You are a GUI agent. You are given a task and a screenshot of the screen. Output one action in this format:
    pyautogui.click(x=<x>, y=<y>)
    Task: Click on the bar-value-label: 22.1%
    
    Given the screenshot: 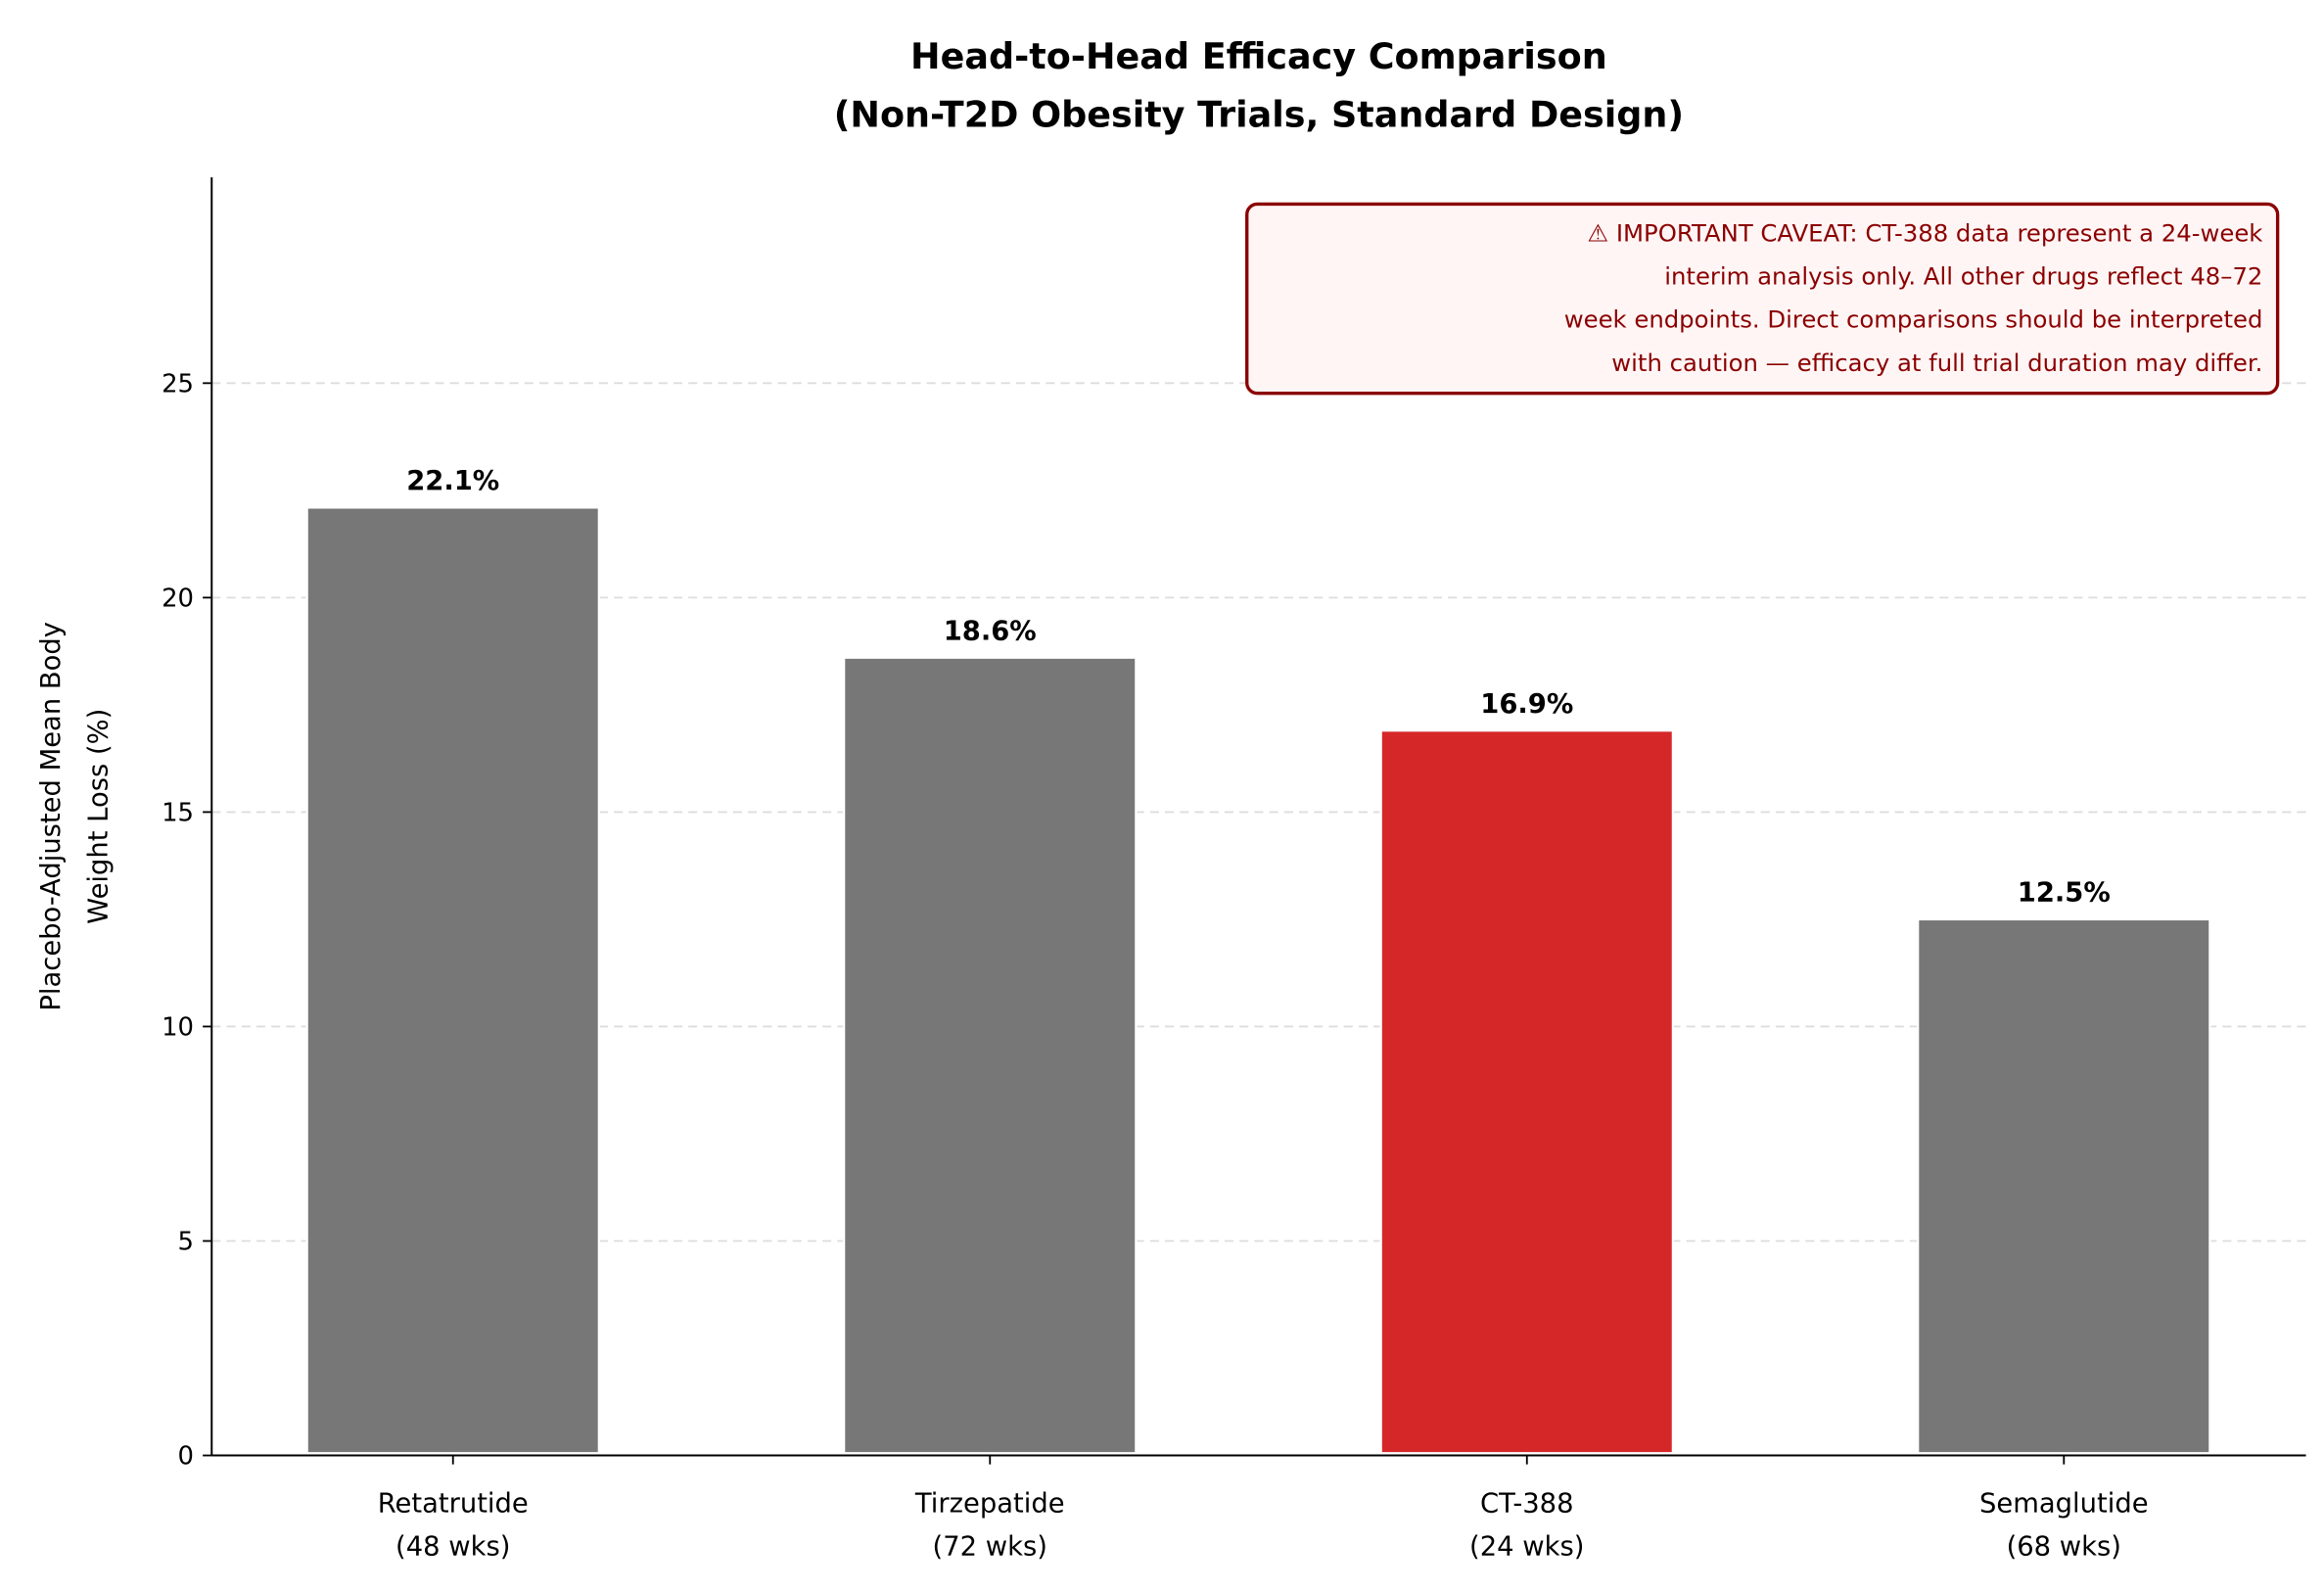 What is the action you would take?
    pyautogui.click(x=452, y=481)
    